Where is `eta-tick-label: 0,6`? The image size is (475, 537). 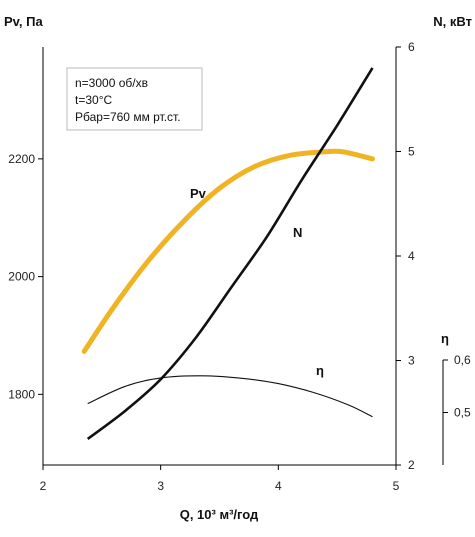
eta-tick-label: 0,6 is located at coordinates (462, 360).